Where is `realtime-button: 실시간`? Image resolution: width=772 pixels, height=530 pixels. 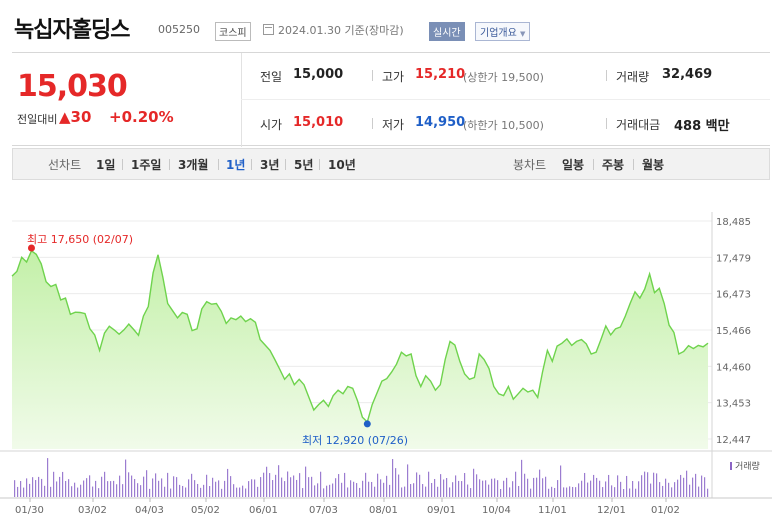 realtime-button: 실시간 is located at coordinates (447, 31).